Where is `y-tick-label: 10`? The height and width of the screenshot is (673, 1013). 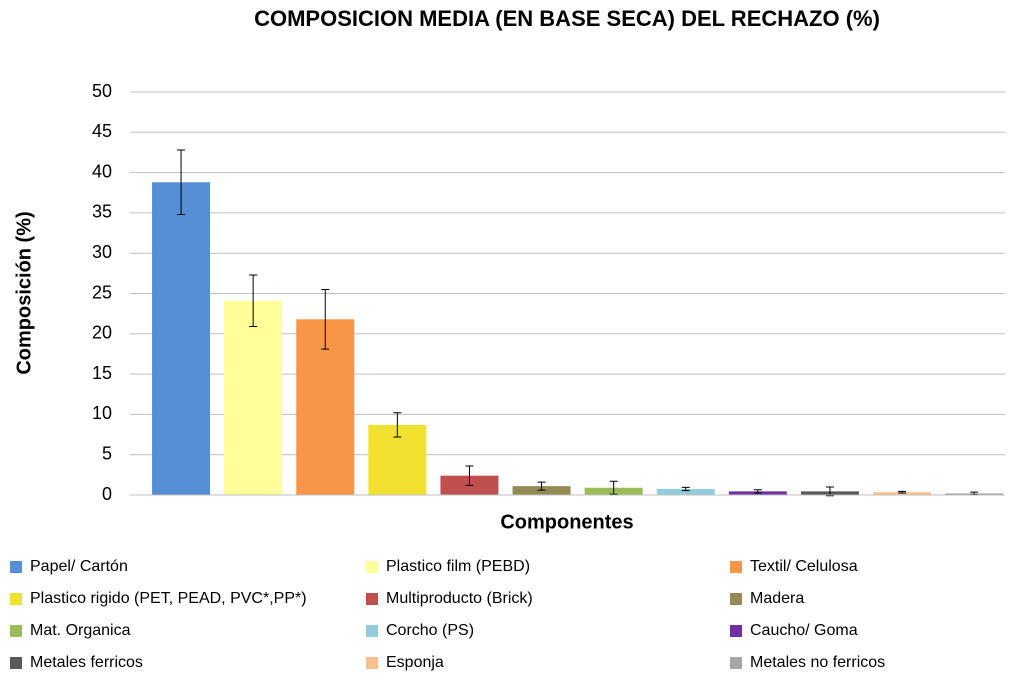
y-tick-label: 10 is located at coordinates (102, 413).